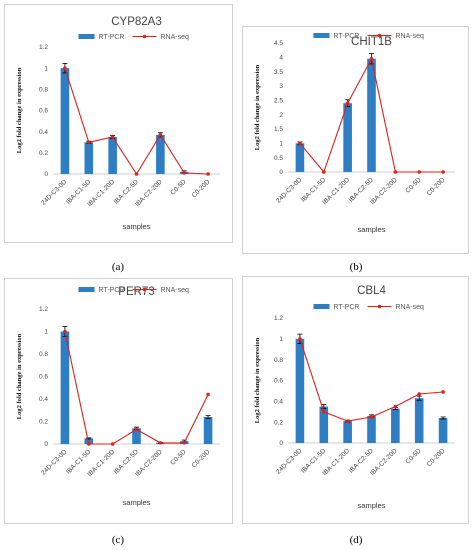 The width and height of the screenshot is (473, 550). What do you see at coordinates (371, 42) in the screenshot?
I see `chart-title: CHIT1B` at bounding box center [371, 42].